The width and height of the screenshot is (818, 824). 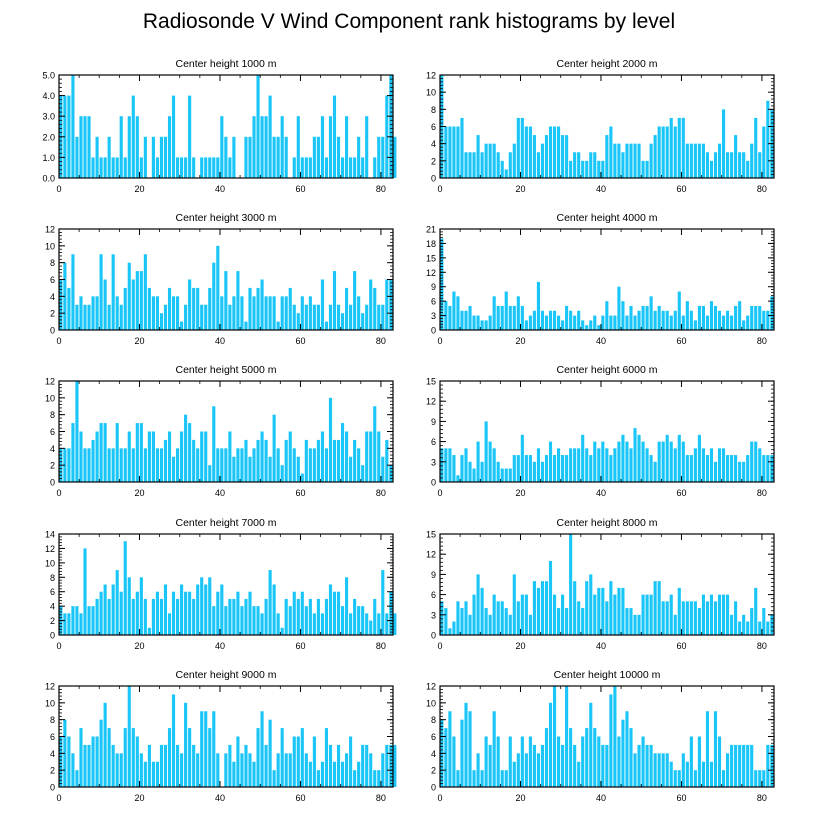 I want to click on x-tick-label: 40, so click(x=601, y=798).